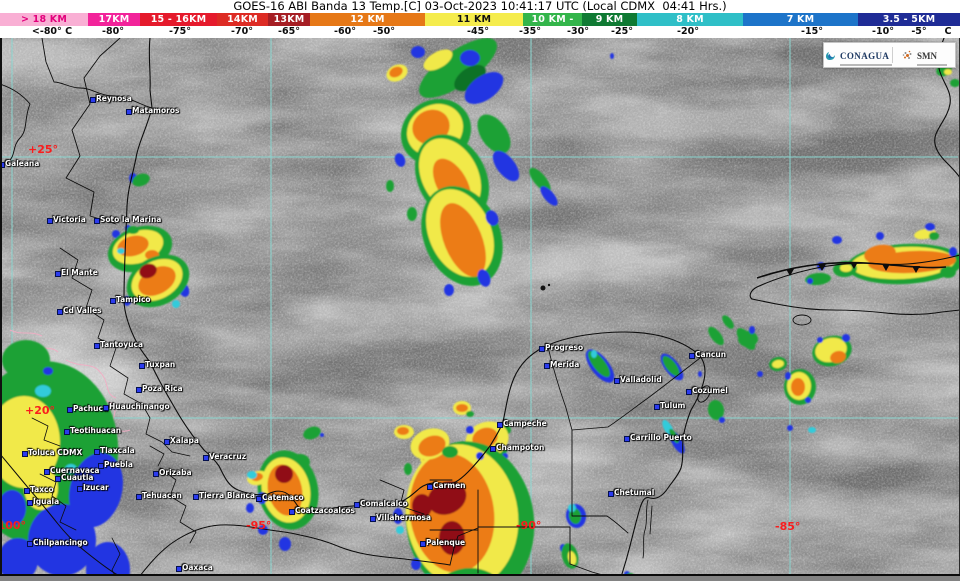 Image resolution: width=960 pixels, height=581 pixels. I want to click on temp-tick-label: C, so click(948, 31).